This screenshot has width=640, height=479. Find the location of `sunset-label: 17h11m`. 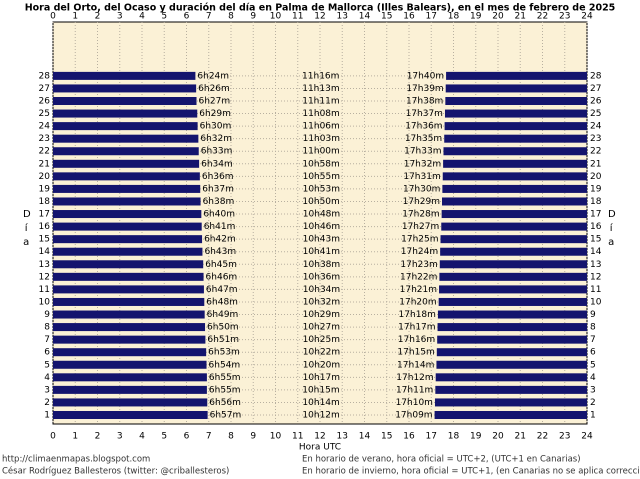

sunset-label: 17h11m is located at coordinates (414, 390).